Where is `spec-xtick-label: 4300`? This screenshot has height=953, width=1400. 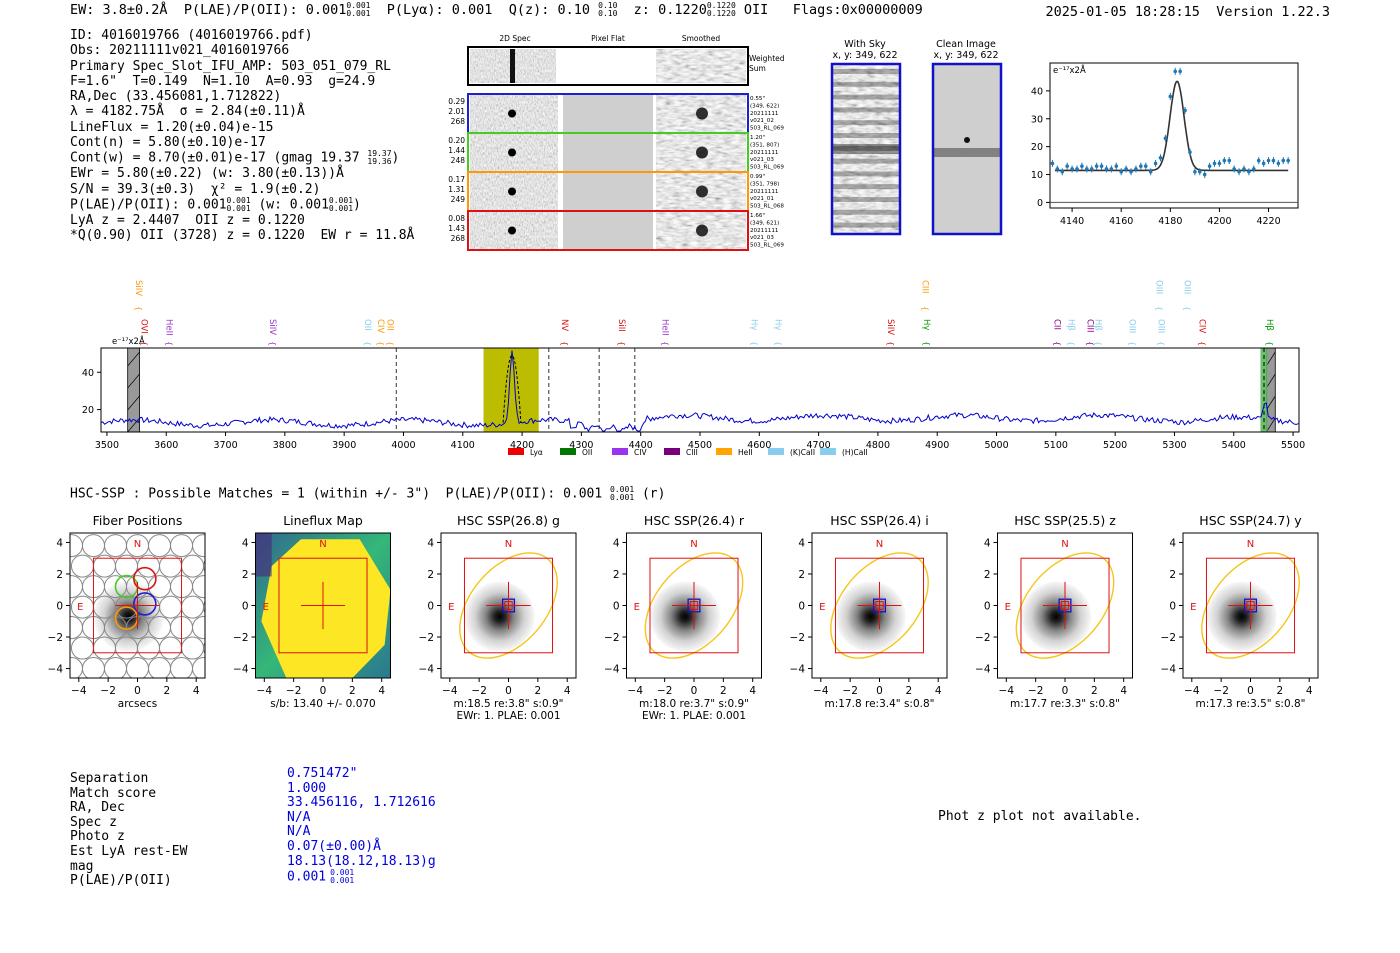 spec-xtick-label: 4300 is located at coordinates (581, 445).